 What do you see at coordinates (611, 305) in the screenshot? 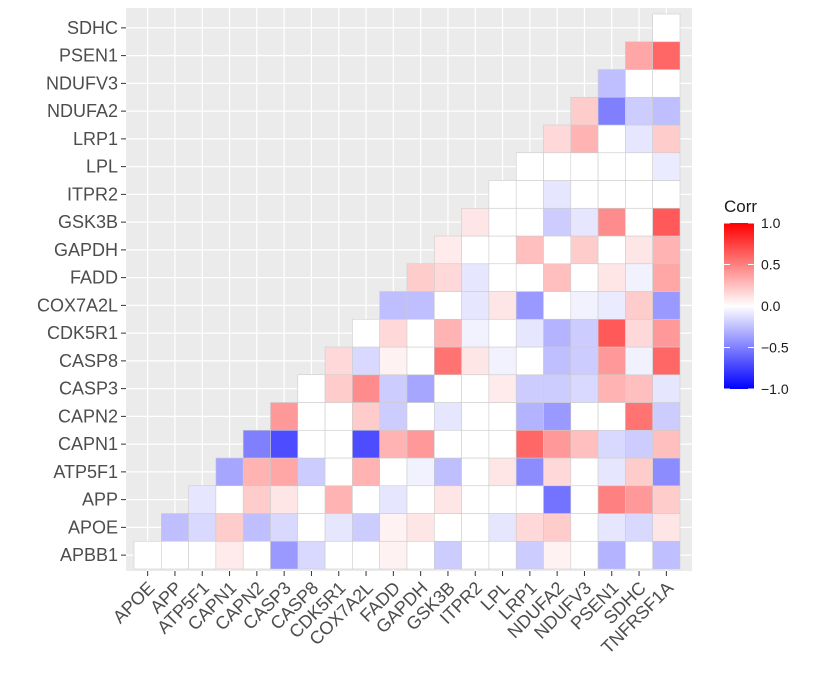
I see `heatmap-cell-COX7A2L-PSEN1` at bounding box center [611, 305].